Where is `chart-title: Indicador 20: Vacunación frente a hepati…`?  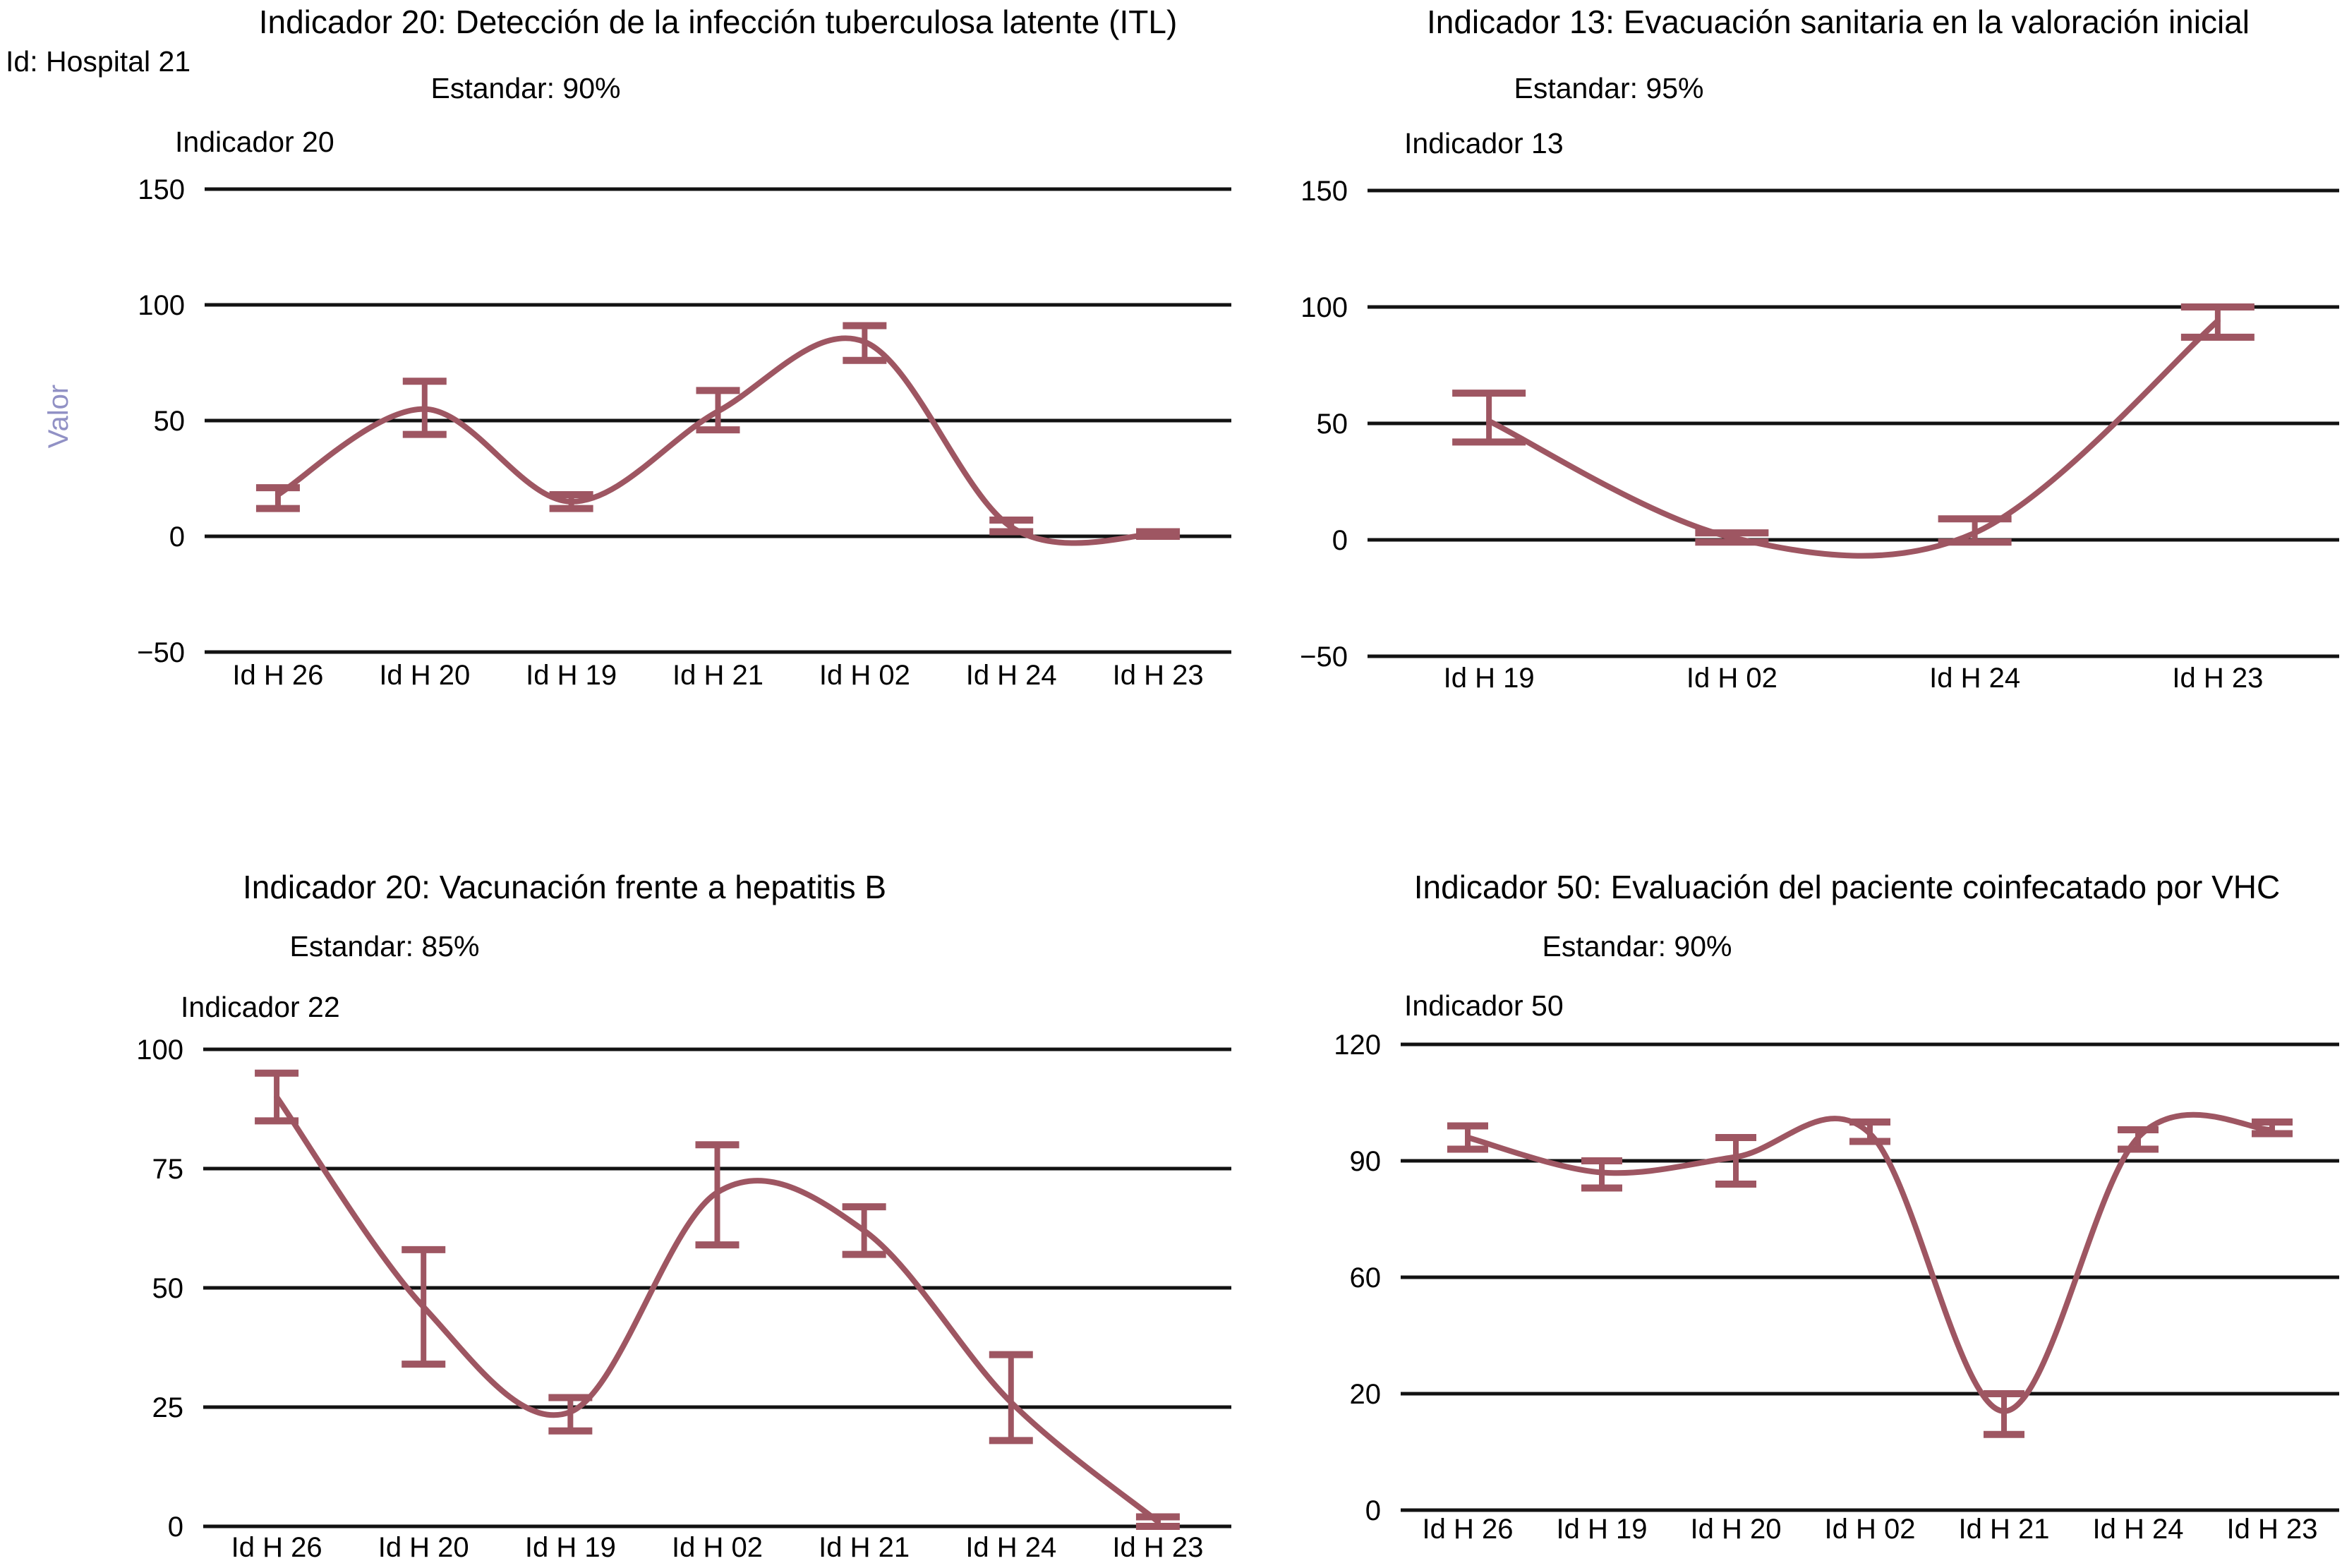
chart-title: Indicador 20: Vacunación frente a hepati… is located at coordinates (564, 887).